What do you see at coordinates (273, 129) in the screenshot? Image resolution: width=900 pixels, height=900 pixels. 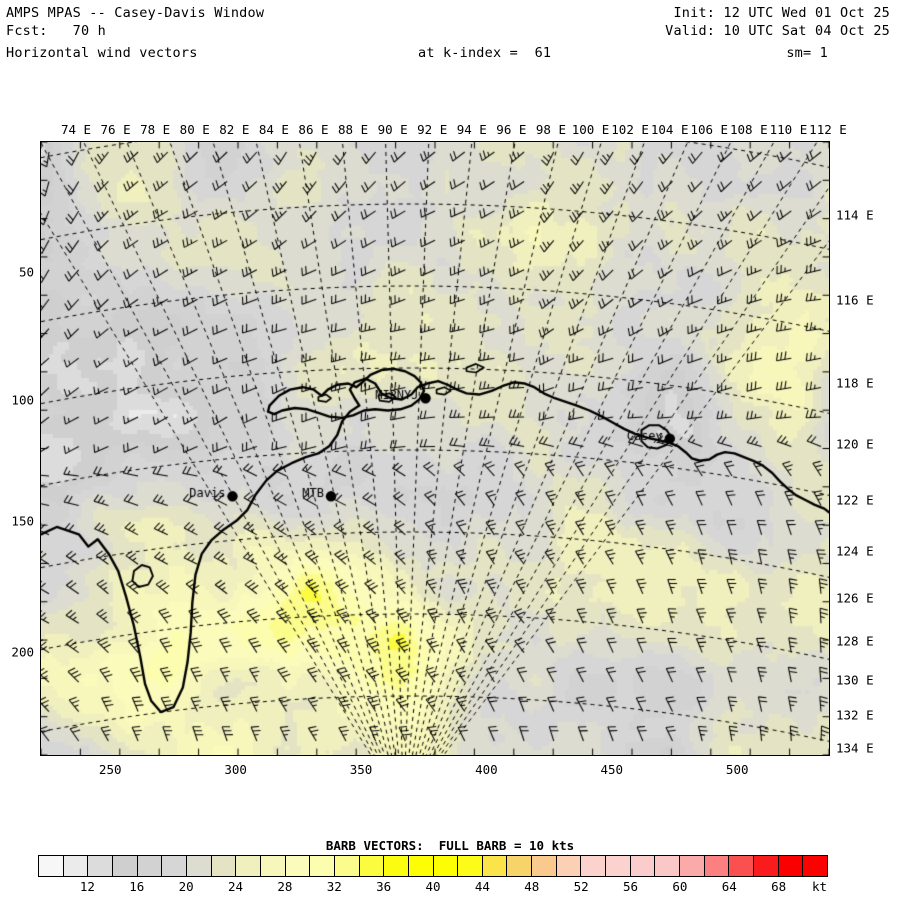 I see `top-axis-tick-5: 84 E` at bounding box center [273, 129].